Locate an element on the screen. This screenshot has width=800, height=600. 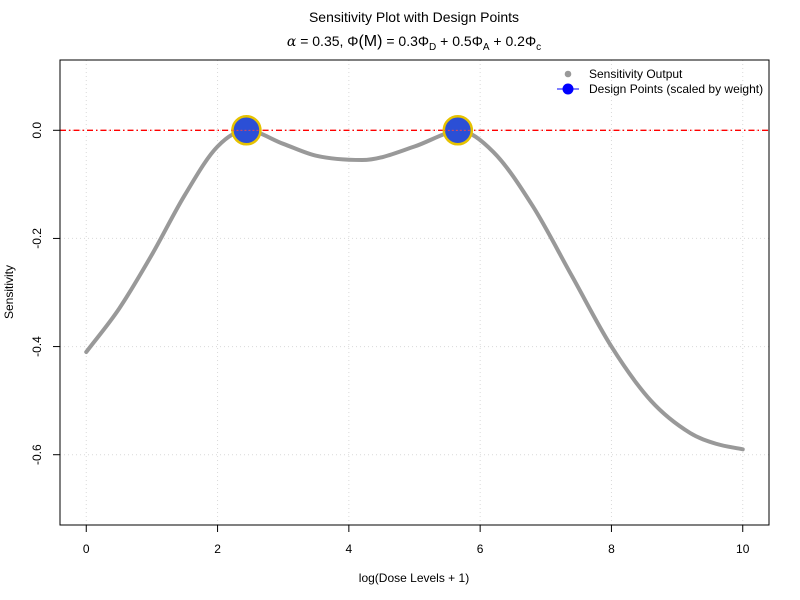
subtitle-phi: Φ is located at coordinates (352, 41).